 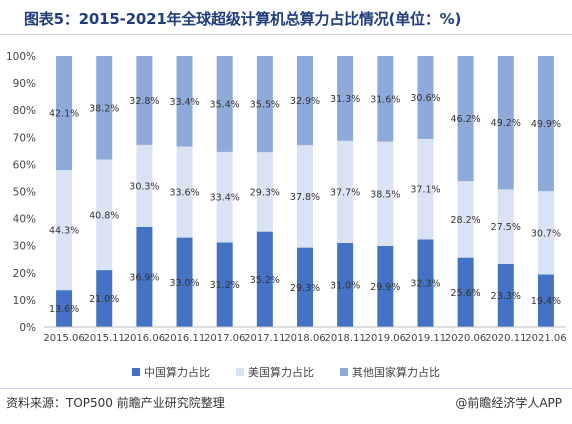 What do you see at coordinates (24, 165) in the screenshot?
I see `y-tick-label: 60%` at bounding box center [24, 165].